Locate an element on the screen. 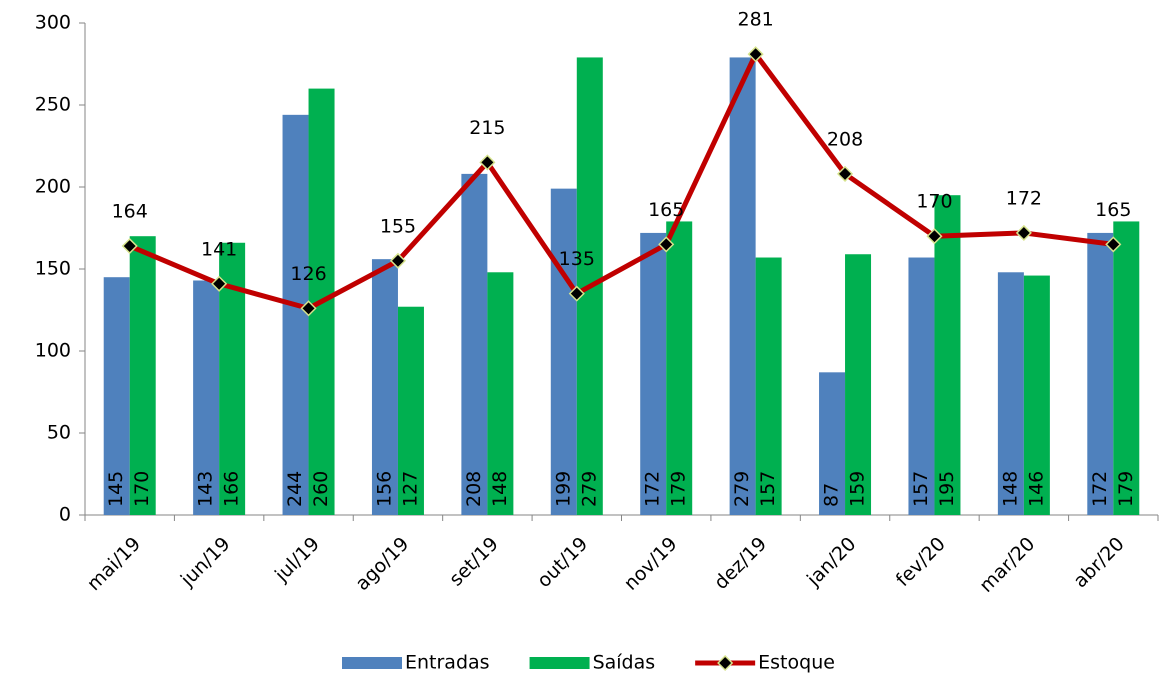  x-tick-label: ago/19 is located at coordinates (382, 564).